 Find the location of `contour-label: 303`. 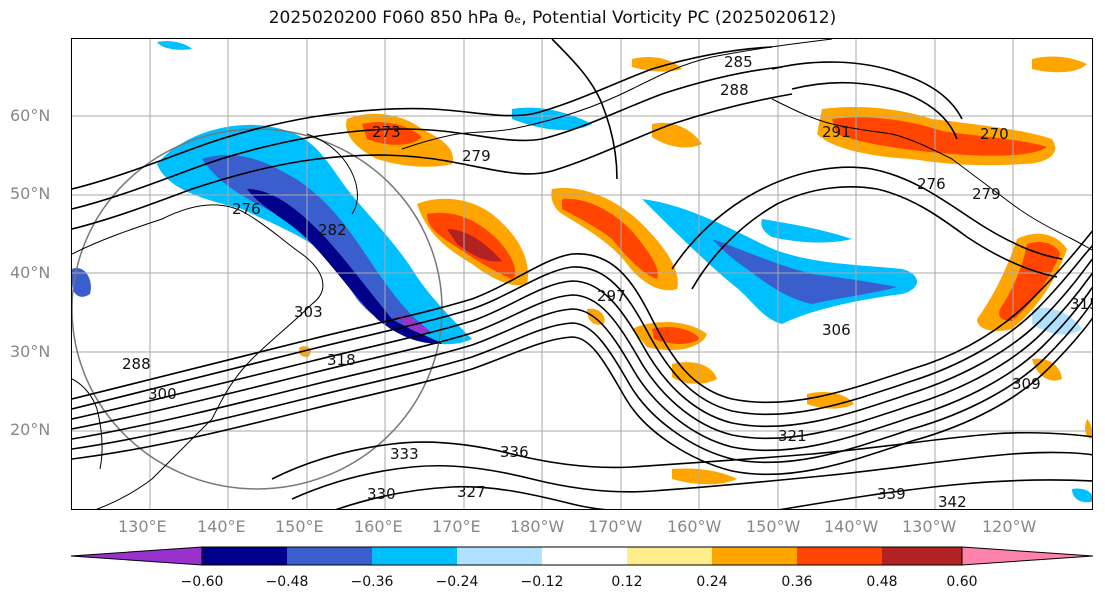

contour-label: 303 is located at coordinates (308, 312).